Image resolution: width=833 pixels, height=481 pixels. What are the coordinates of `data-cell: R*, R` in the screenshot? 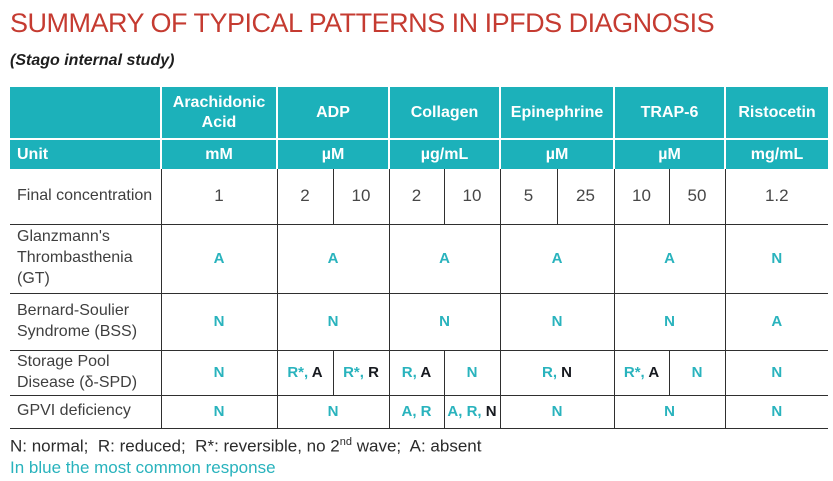 It's located at (360, 372).